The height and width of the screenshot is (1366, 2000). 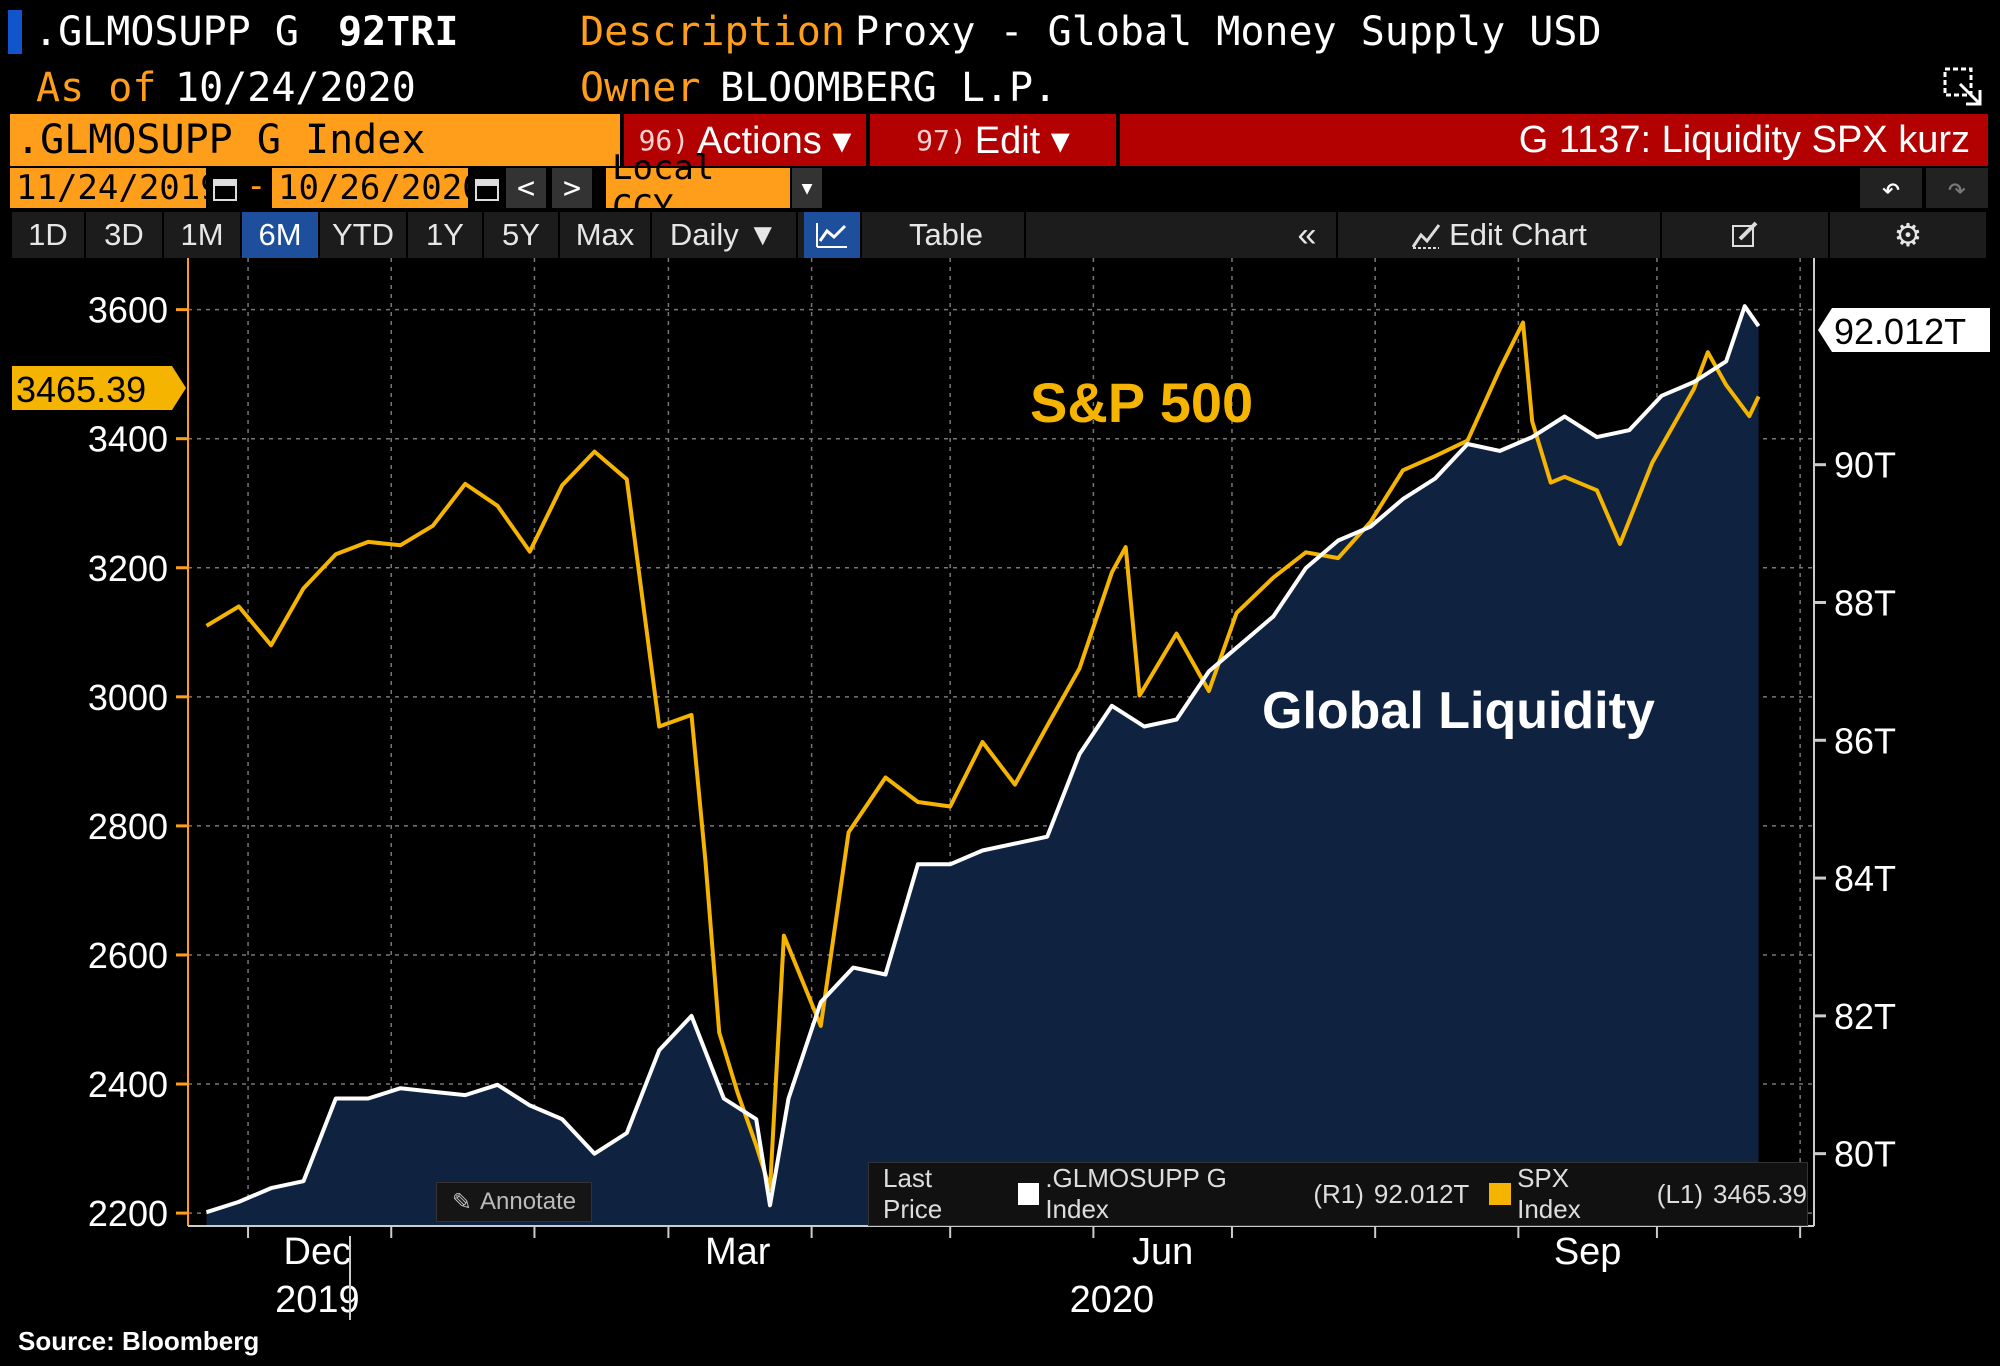 I want to click on security-field: .GLMOSUPP G Index, so click(x=315, y=140).